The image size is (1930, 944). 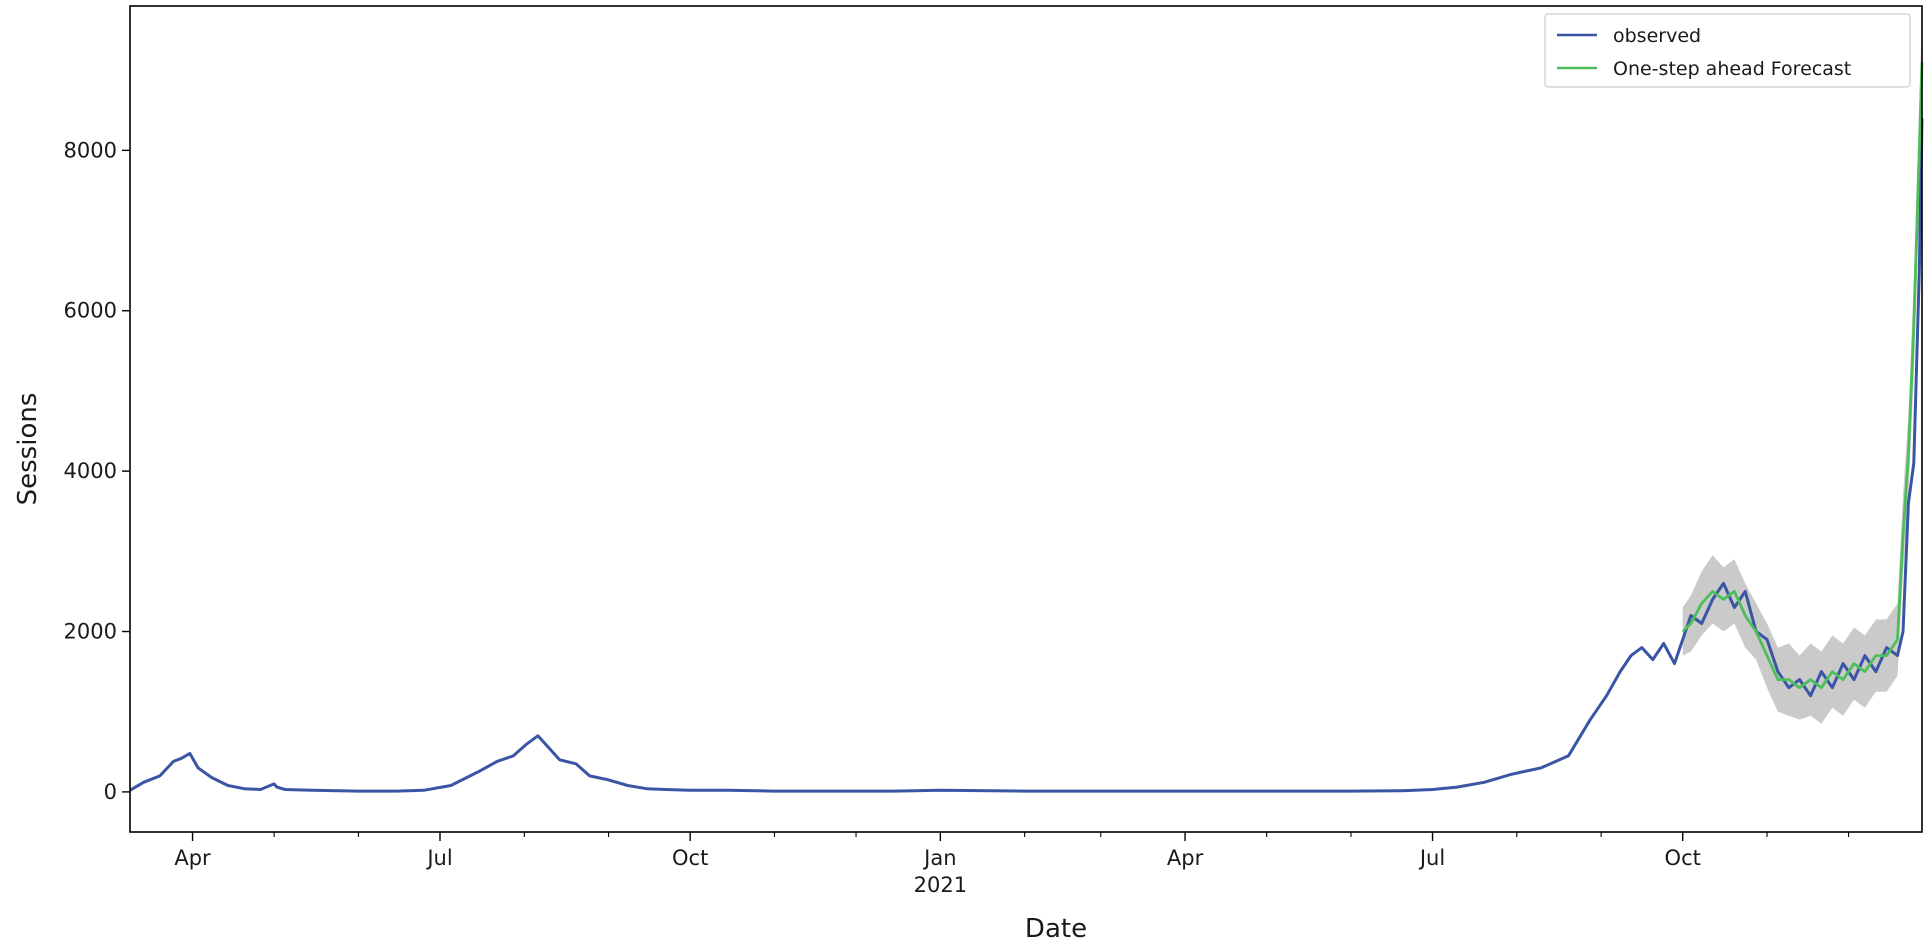 I want to click on y-tick-label: 0, so click(x=110, y=792).